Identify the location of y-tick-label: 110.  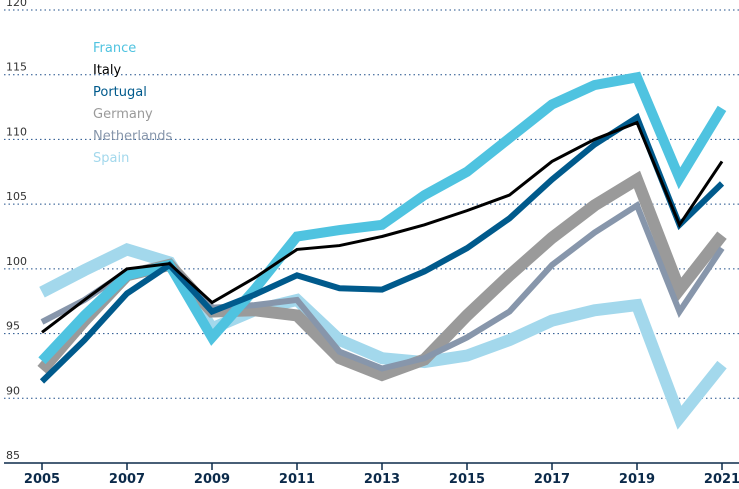
(16, 131).